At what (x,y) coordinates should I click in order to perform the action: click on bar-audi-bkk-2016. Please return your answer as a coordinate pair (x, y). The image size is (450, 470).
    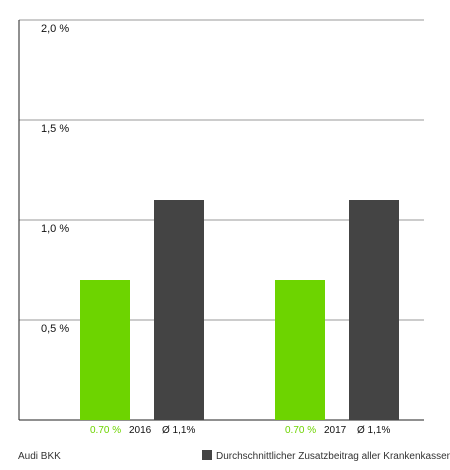
    Looking at the image, I should click on (105, 350).